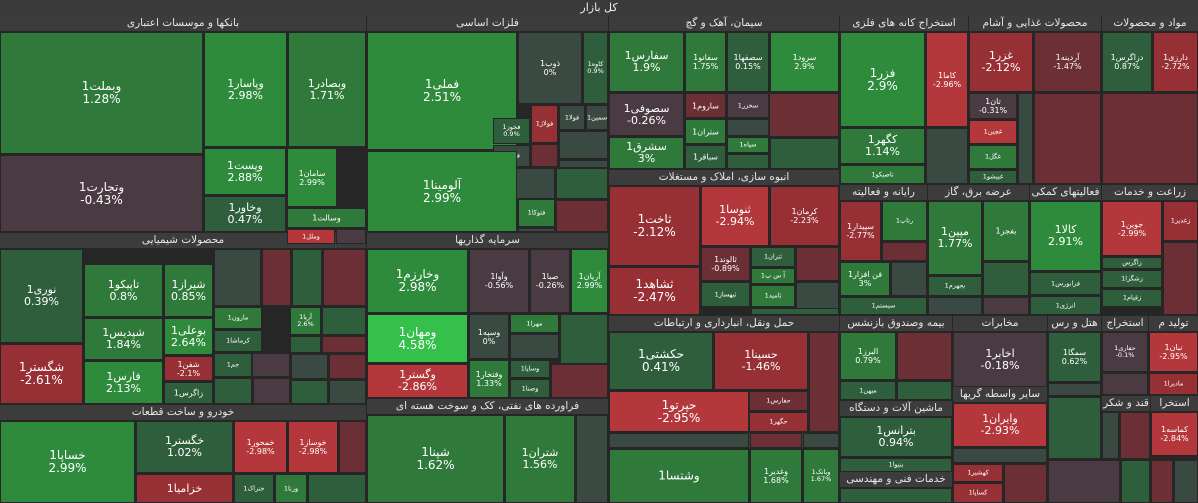  What do you see at coordinates (1065, 305) in the screenshot?
I see `stock-tile: انرژی1` at bounding box center [1065, 305].